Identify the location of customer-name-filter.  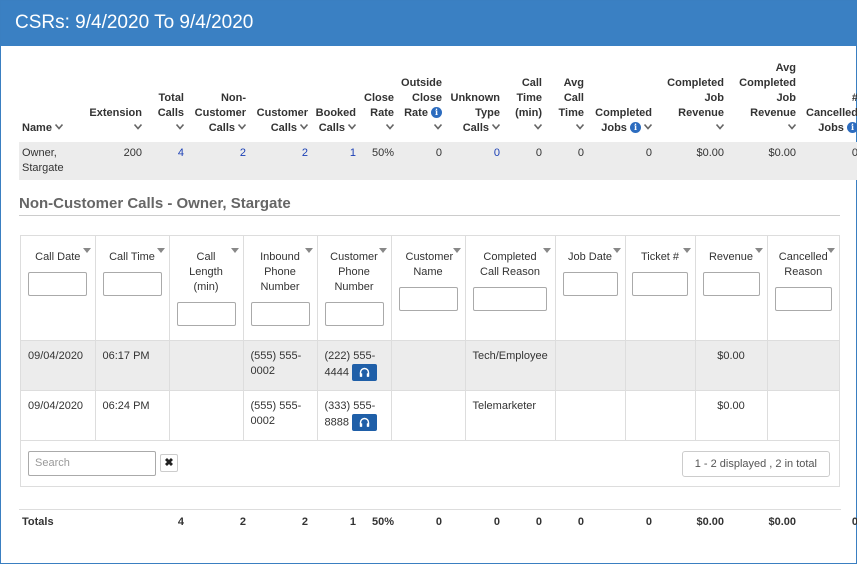
(428, 299).